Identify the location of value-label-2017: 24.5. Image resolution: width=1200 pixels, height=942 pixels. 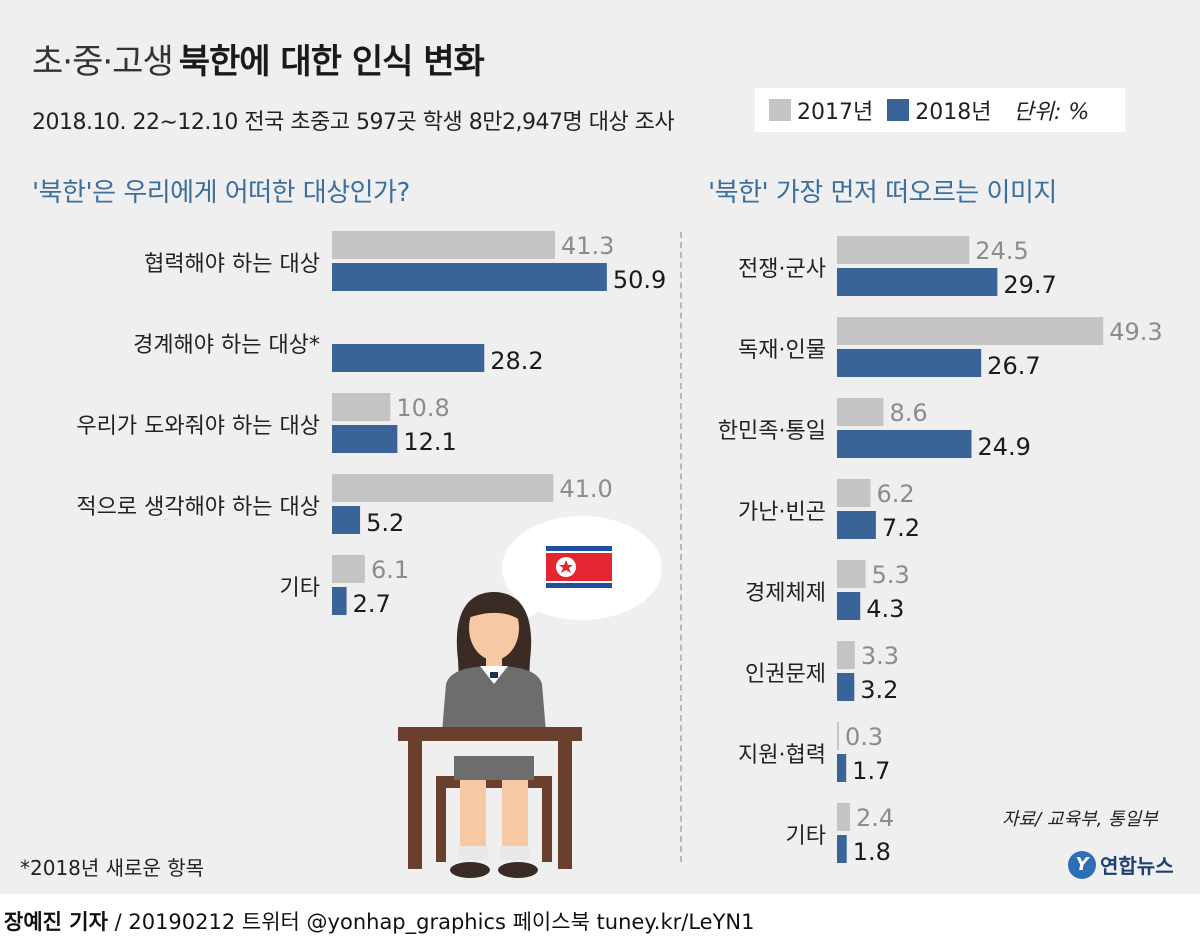
(1001, 251).